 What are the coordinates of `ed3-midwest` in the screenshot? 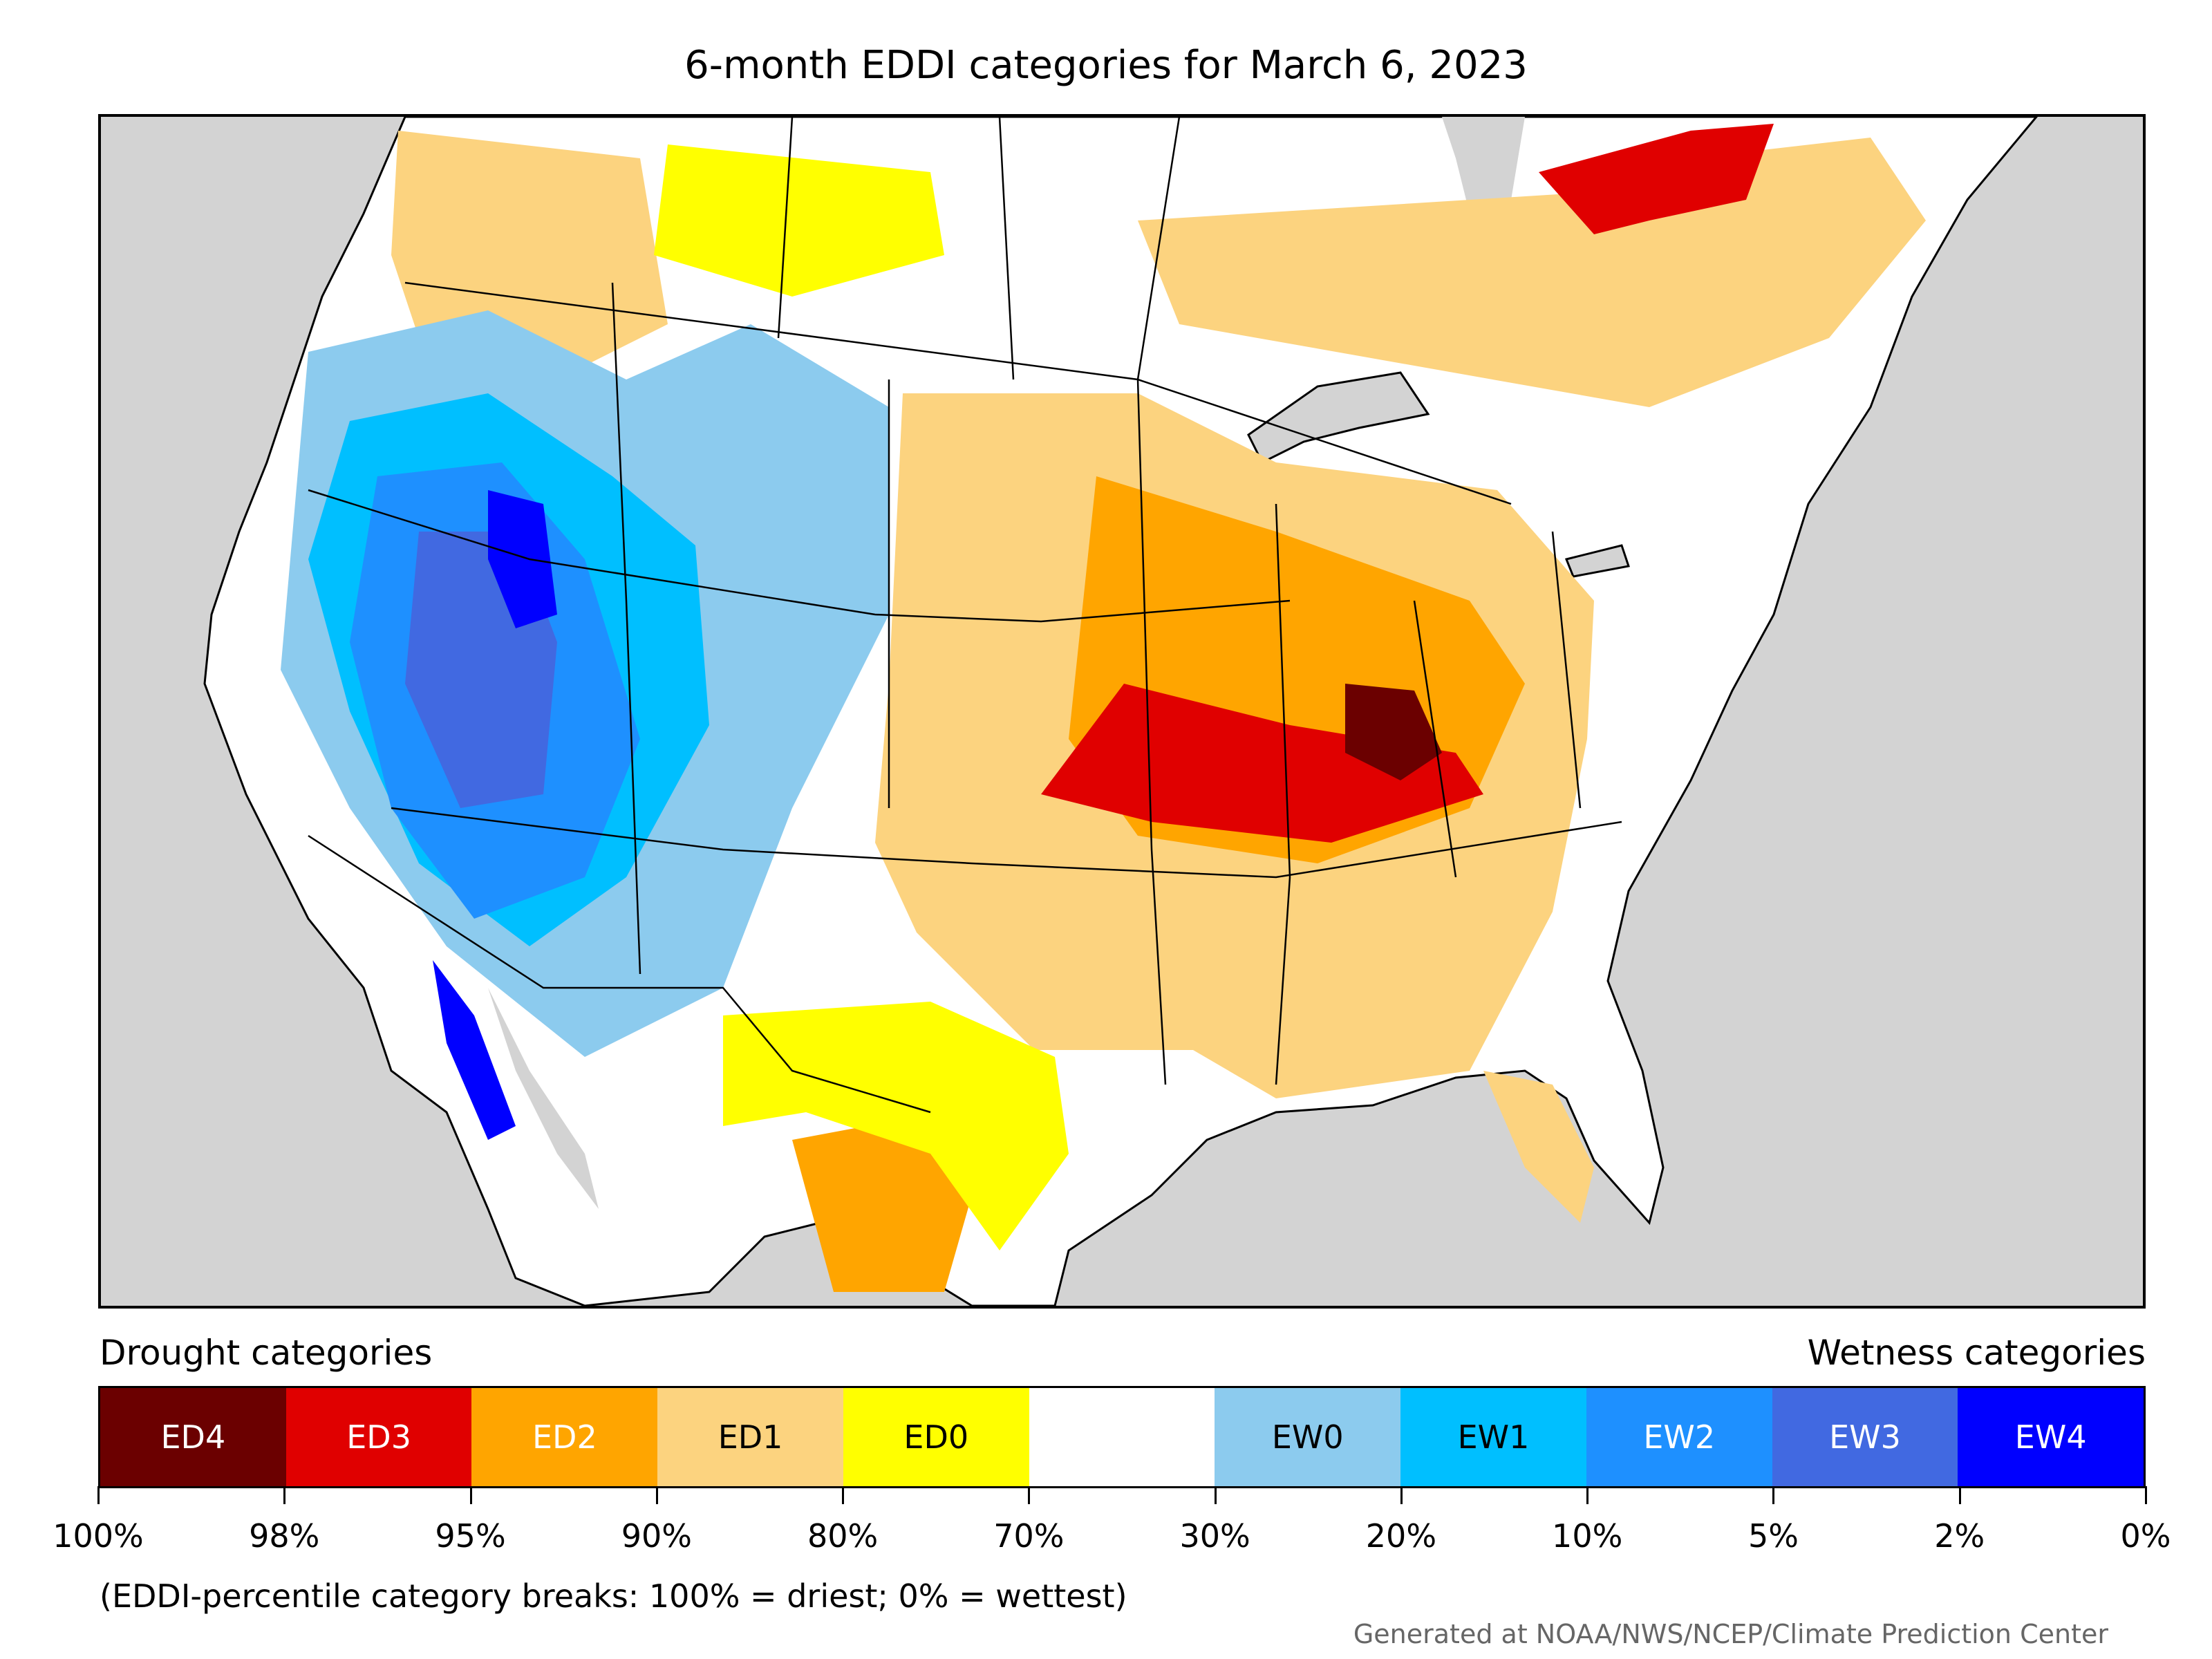 It's located at (1262, 763).